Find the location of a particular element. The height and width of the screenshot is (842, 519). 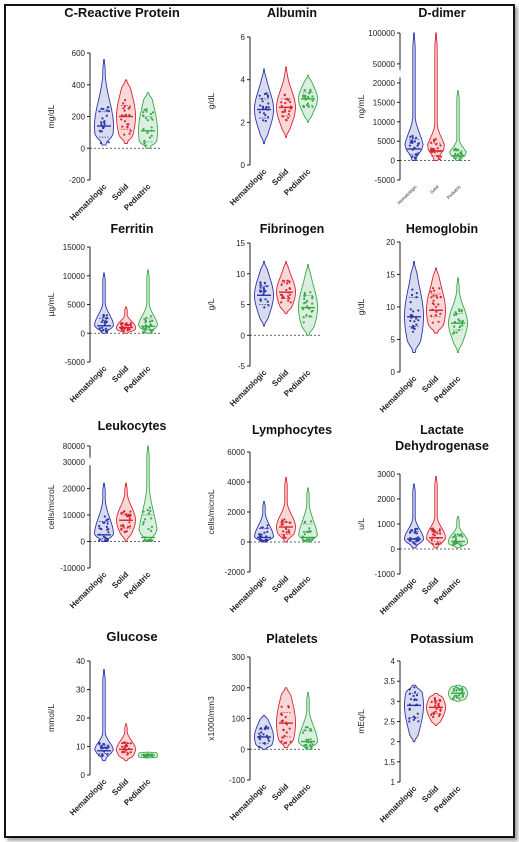

y-tick-label: 1 is located at coordinates (393, 782).